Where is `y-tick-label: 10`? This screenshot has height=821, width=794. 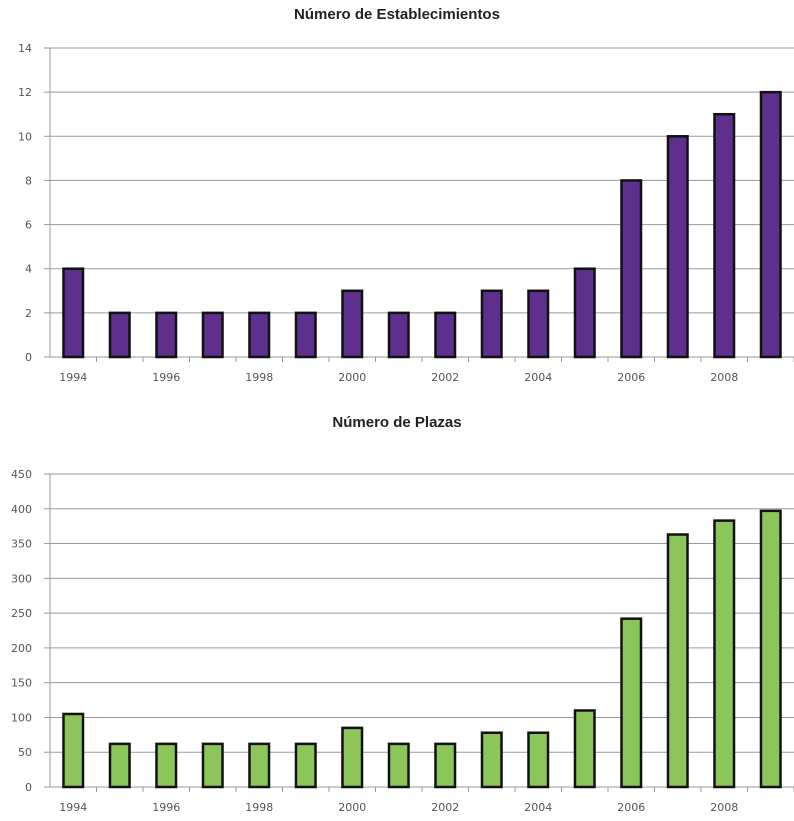
y-tick-label: 10 is located at coordinates (25, 136).